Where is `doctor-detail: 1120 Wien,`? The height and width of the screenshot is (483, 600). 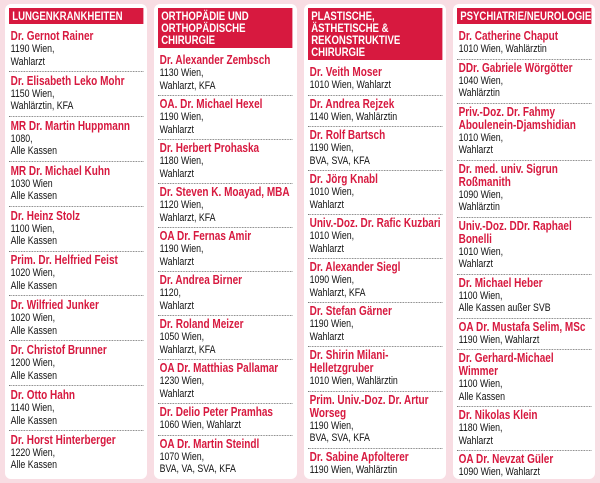
doctor-detail: 1120 Wien, is located at coordinates (181, 205).